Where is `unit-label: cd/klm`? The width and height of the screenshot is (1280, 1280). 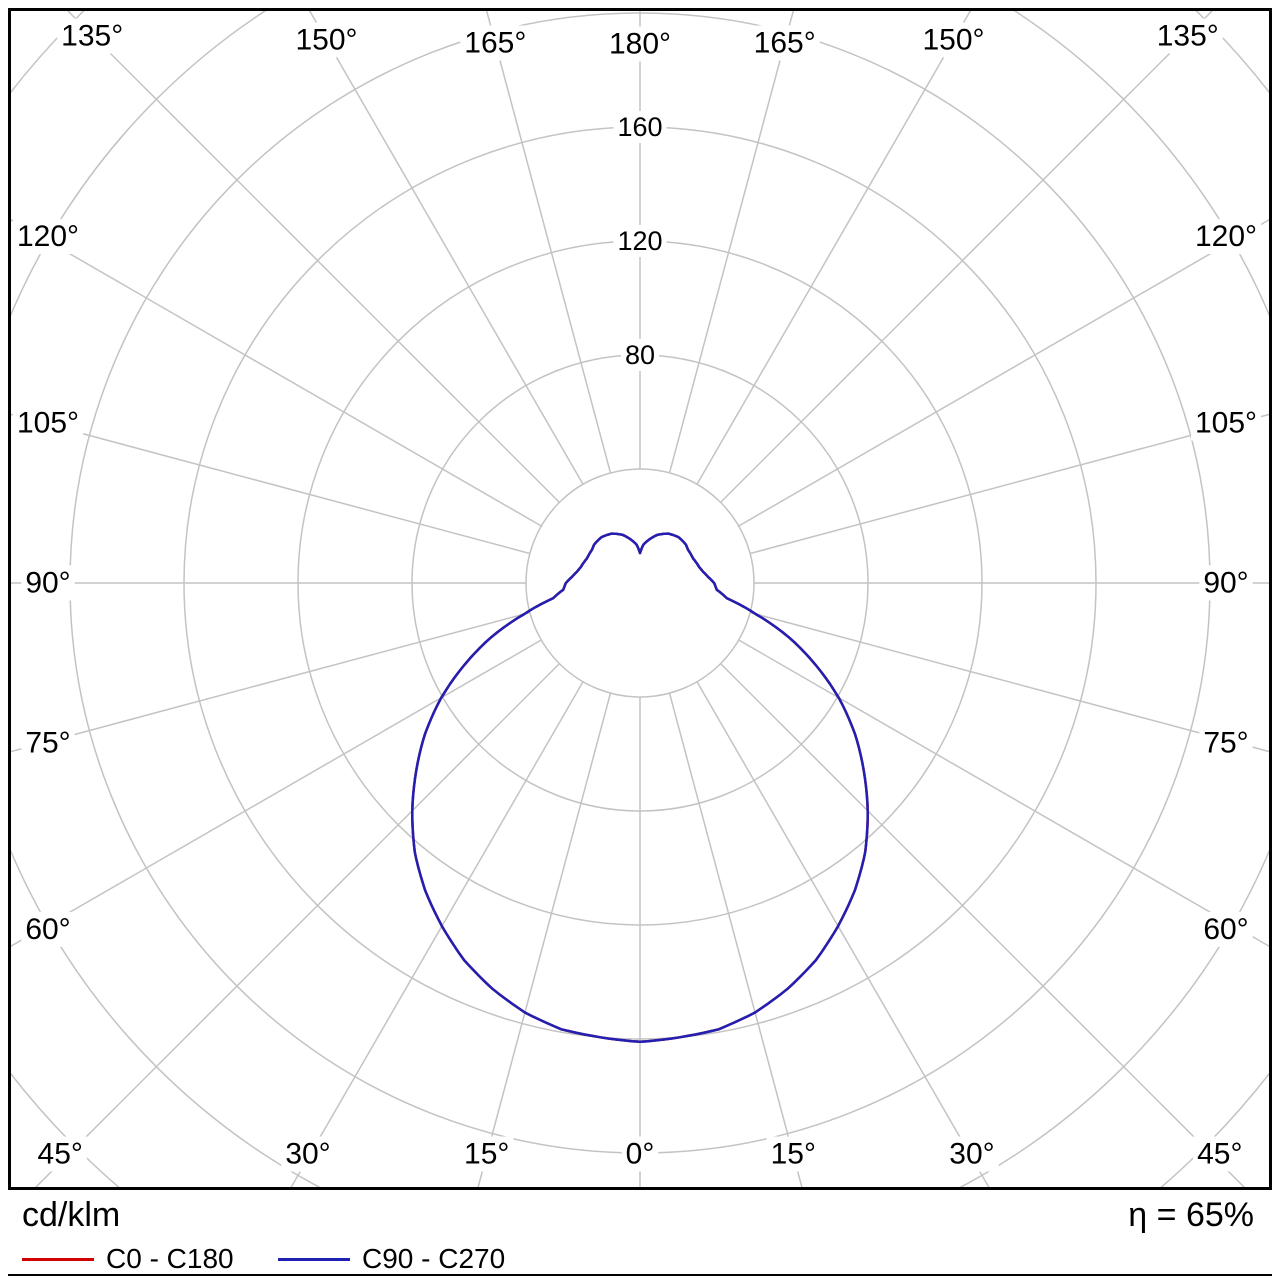
unit-label: cd/klm is located at coordinates (71, 1215).